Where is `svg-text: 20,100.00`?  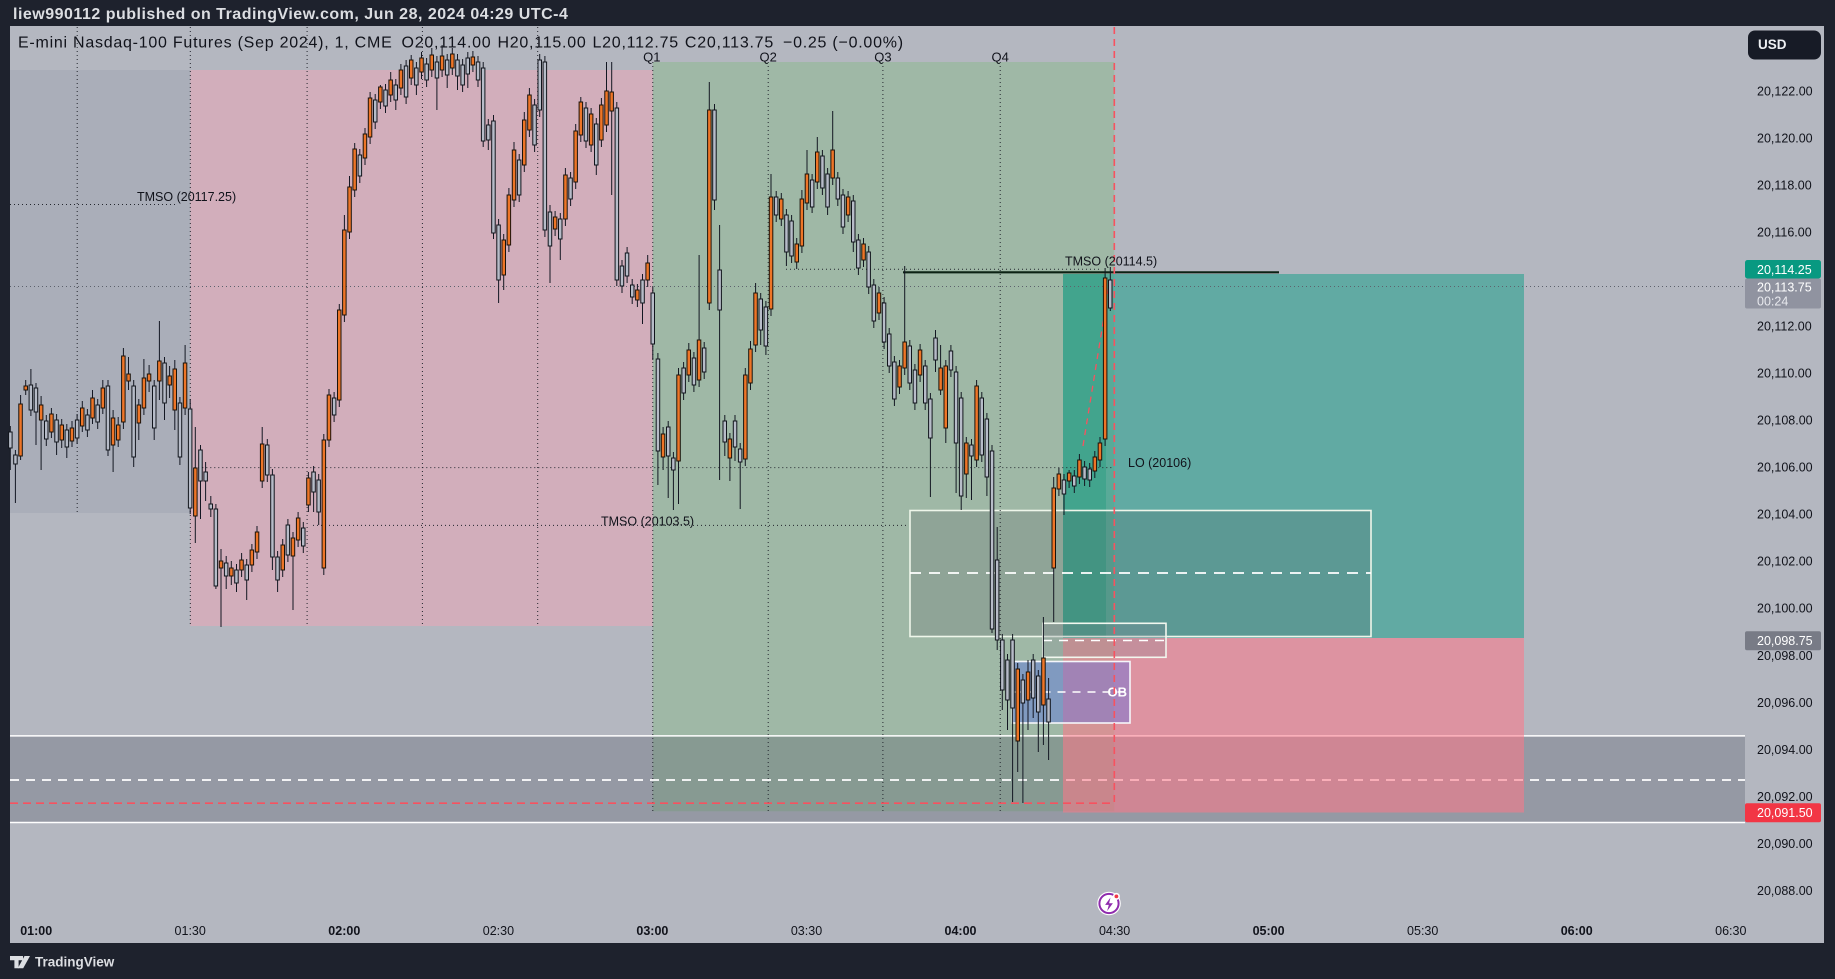 svg-text: 20,100.00 is located at coordinates (1785, 609).